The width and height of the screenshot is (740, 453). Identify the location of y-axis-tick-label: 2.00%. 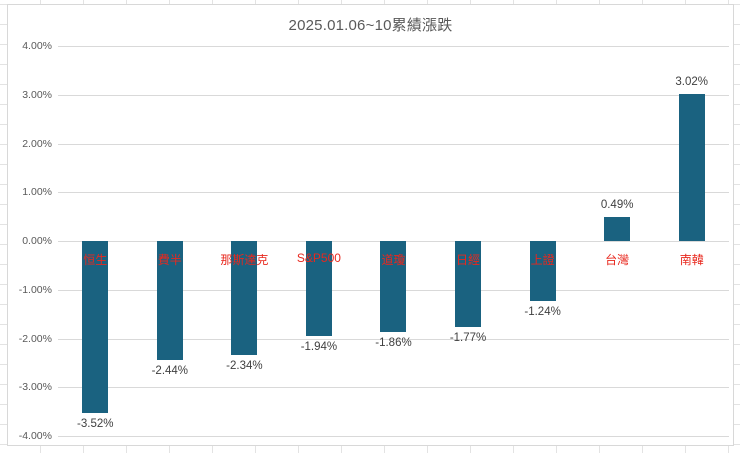
(37, 143).